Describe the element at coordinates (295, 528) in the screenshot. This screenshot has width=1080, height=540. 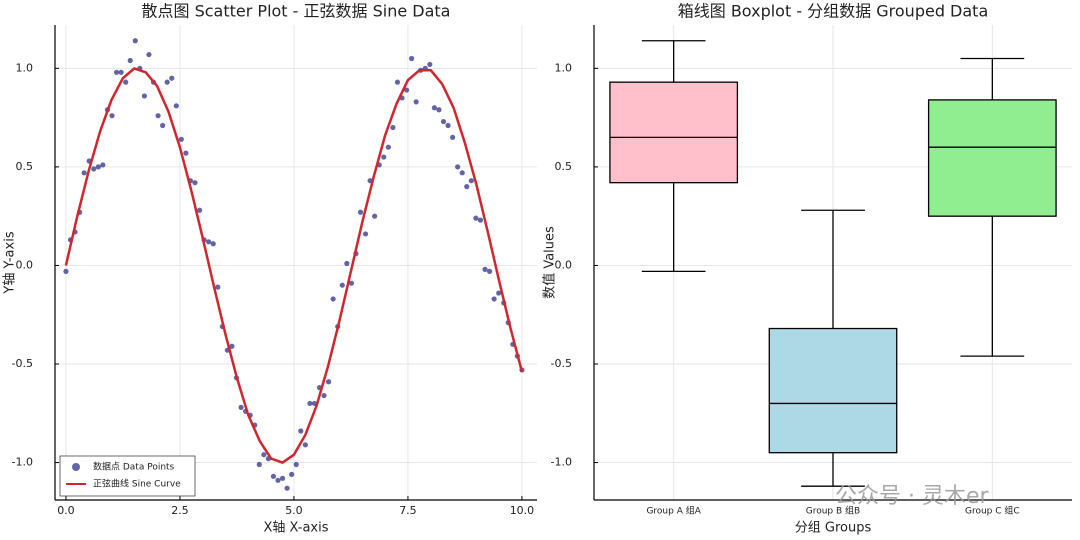
I see `x-axis-label: X轴 X-axis` at that location.